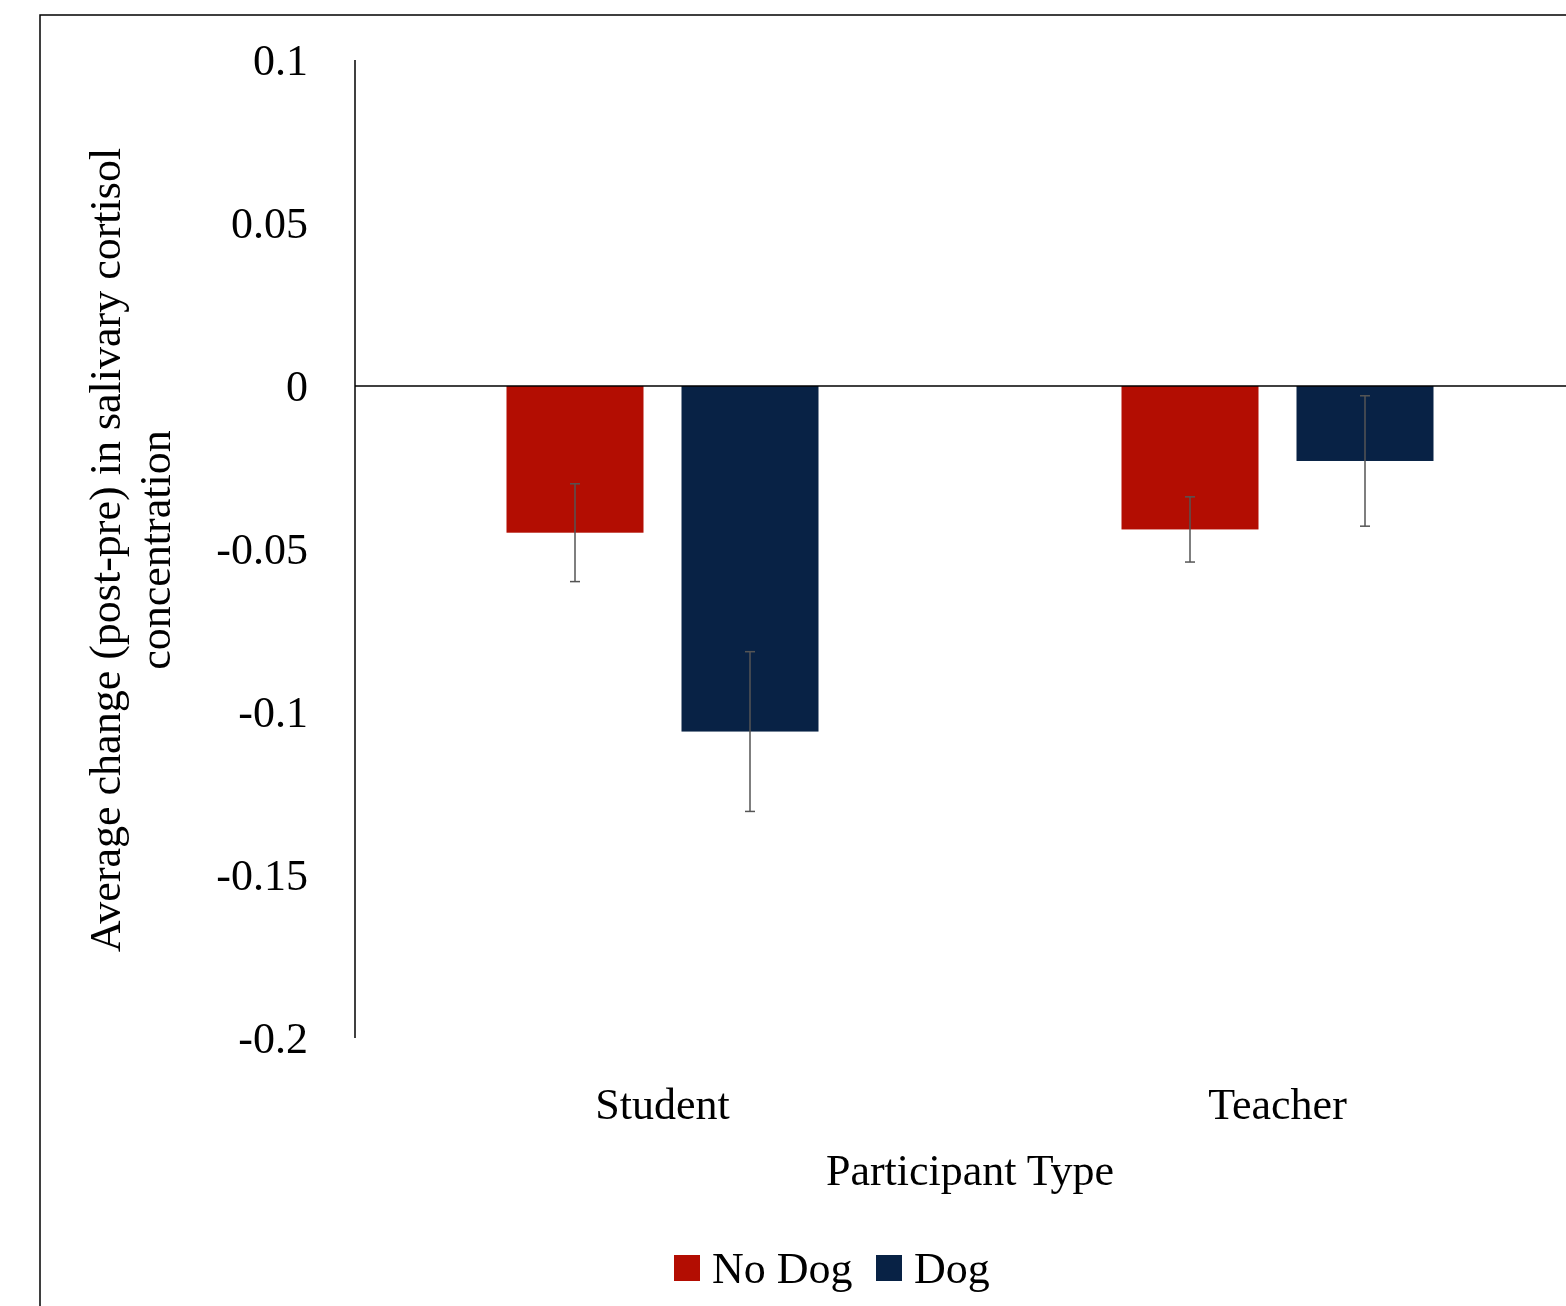 The height and width of the screenshot is (1306, 1566). Describe the element at coordinates (262, 549) in the screenshot. I see `y-tick-label: -0.05` at that location.